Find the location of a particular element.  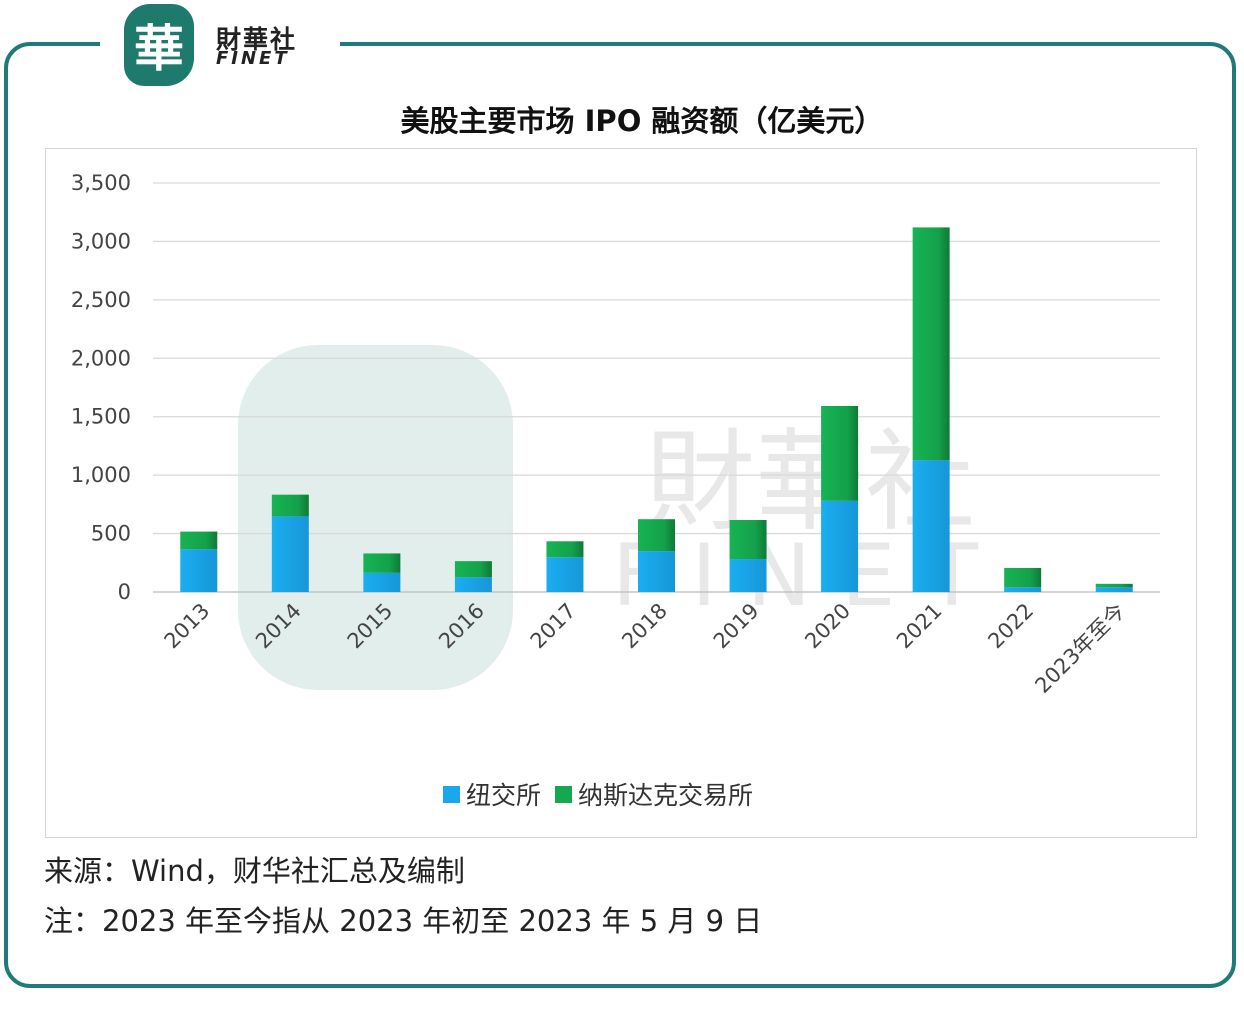

bar-nasdaq-2015 is located at coordinates (382, 563).